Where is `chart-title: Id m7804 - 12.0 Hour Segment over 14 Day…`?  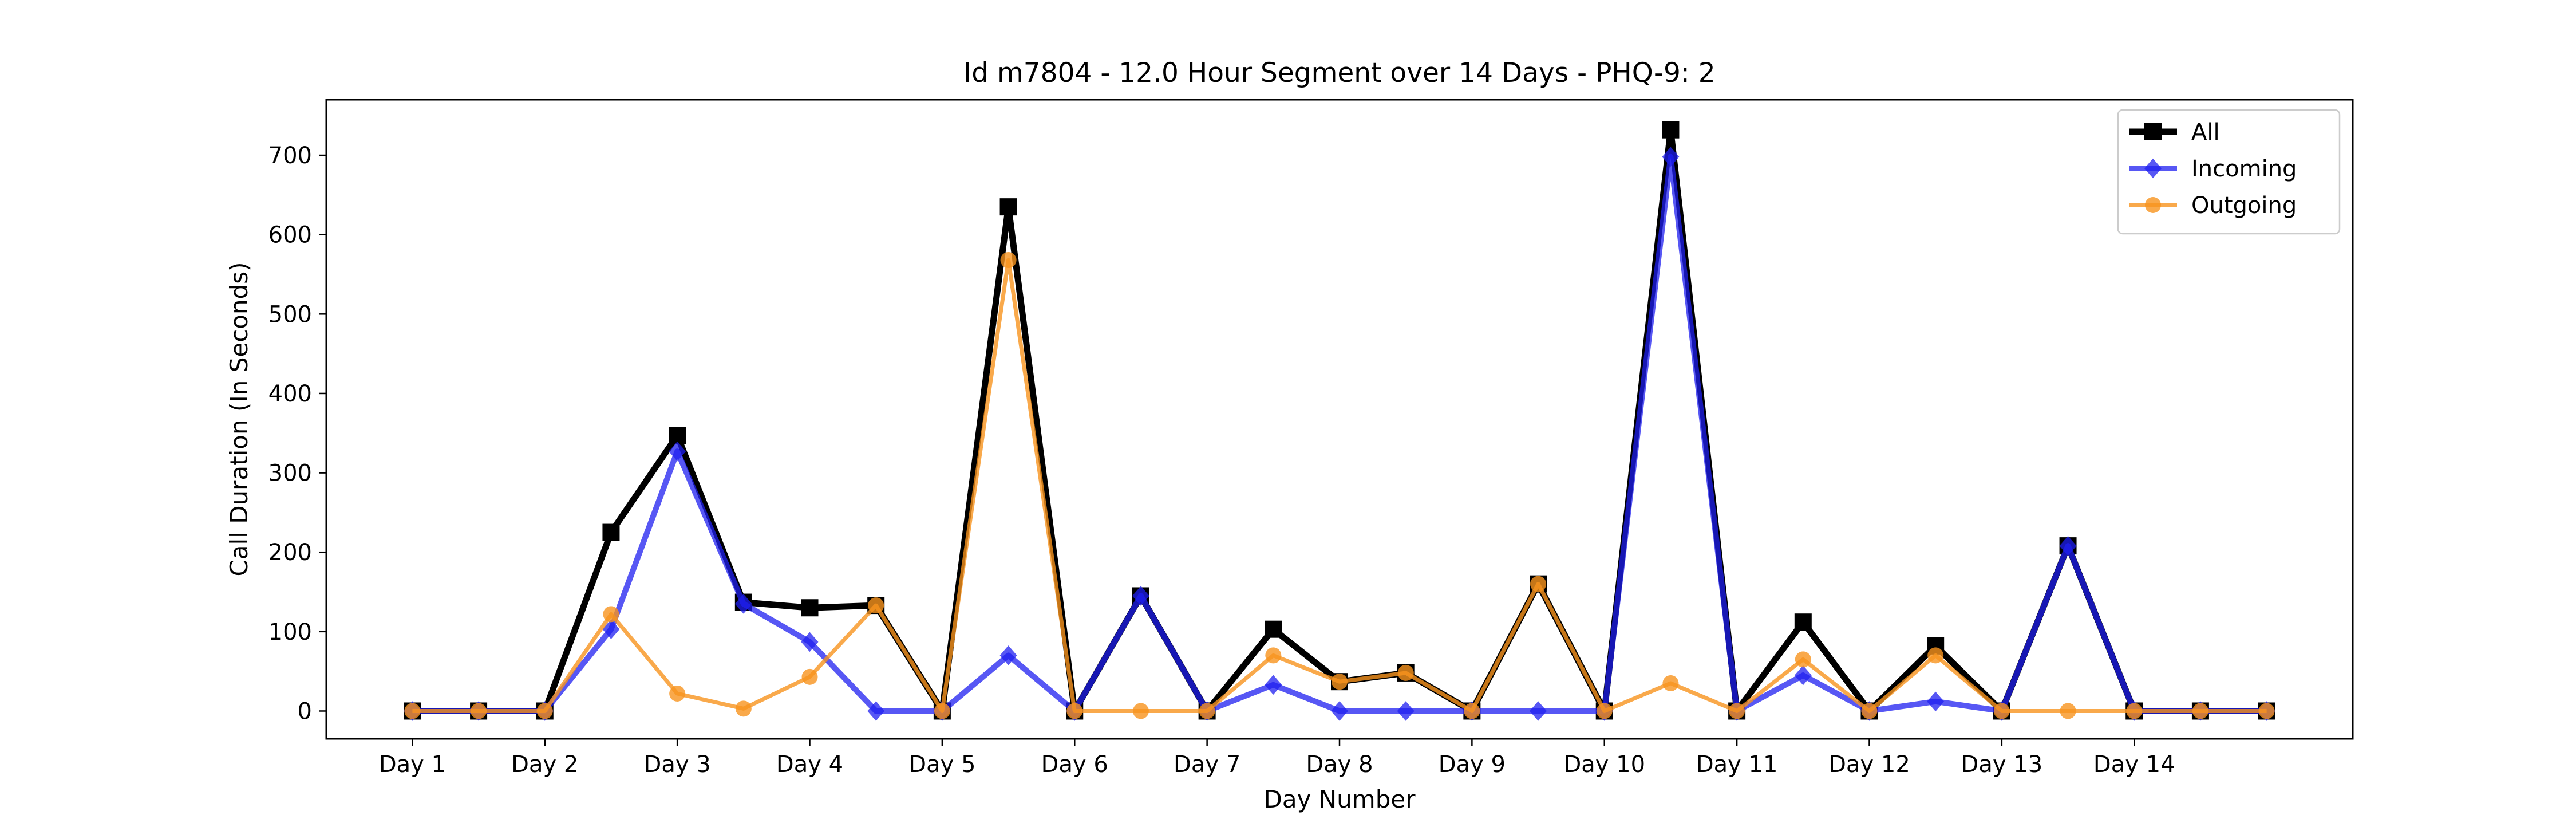
chart-title: Id m7804 - 12.0 Hour Segment over 14 Day… is located at coordinates (1339, 73).